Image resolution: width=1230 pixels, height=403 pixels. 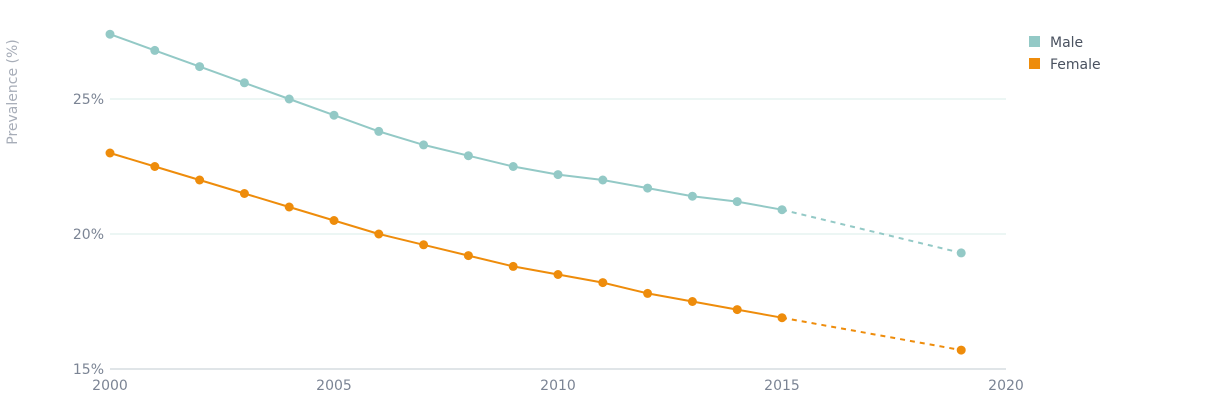 I want to click on legend-item-female: Female, so click(x=1065, y=65).